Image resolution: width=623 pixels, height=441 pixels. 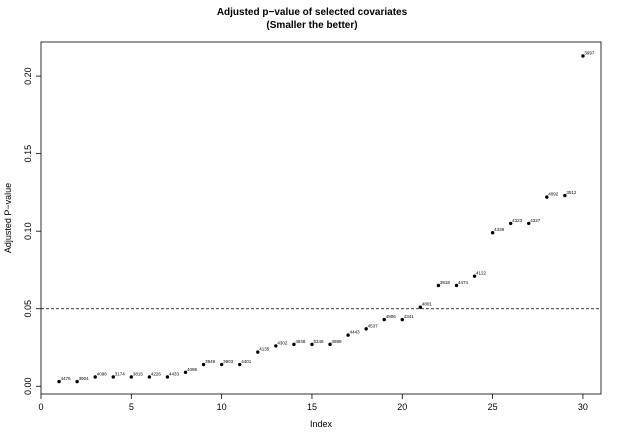 What do you see at coordinates (120, 373) in the screenshot?
I see `point-label: 3174` at bounding box center [120, 373].